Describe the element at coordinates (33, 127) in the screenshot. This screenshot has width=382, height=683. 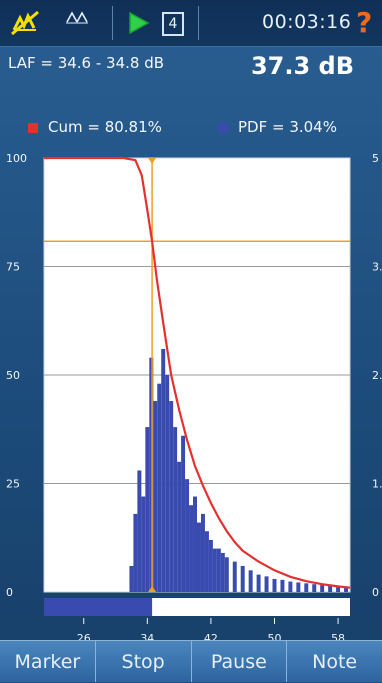
I see `cum-swatch` at that location.